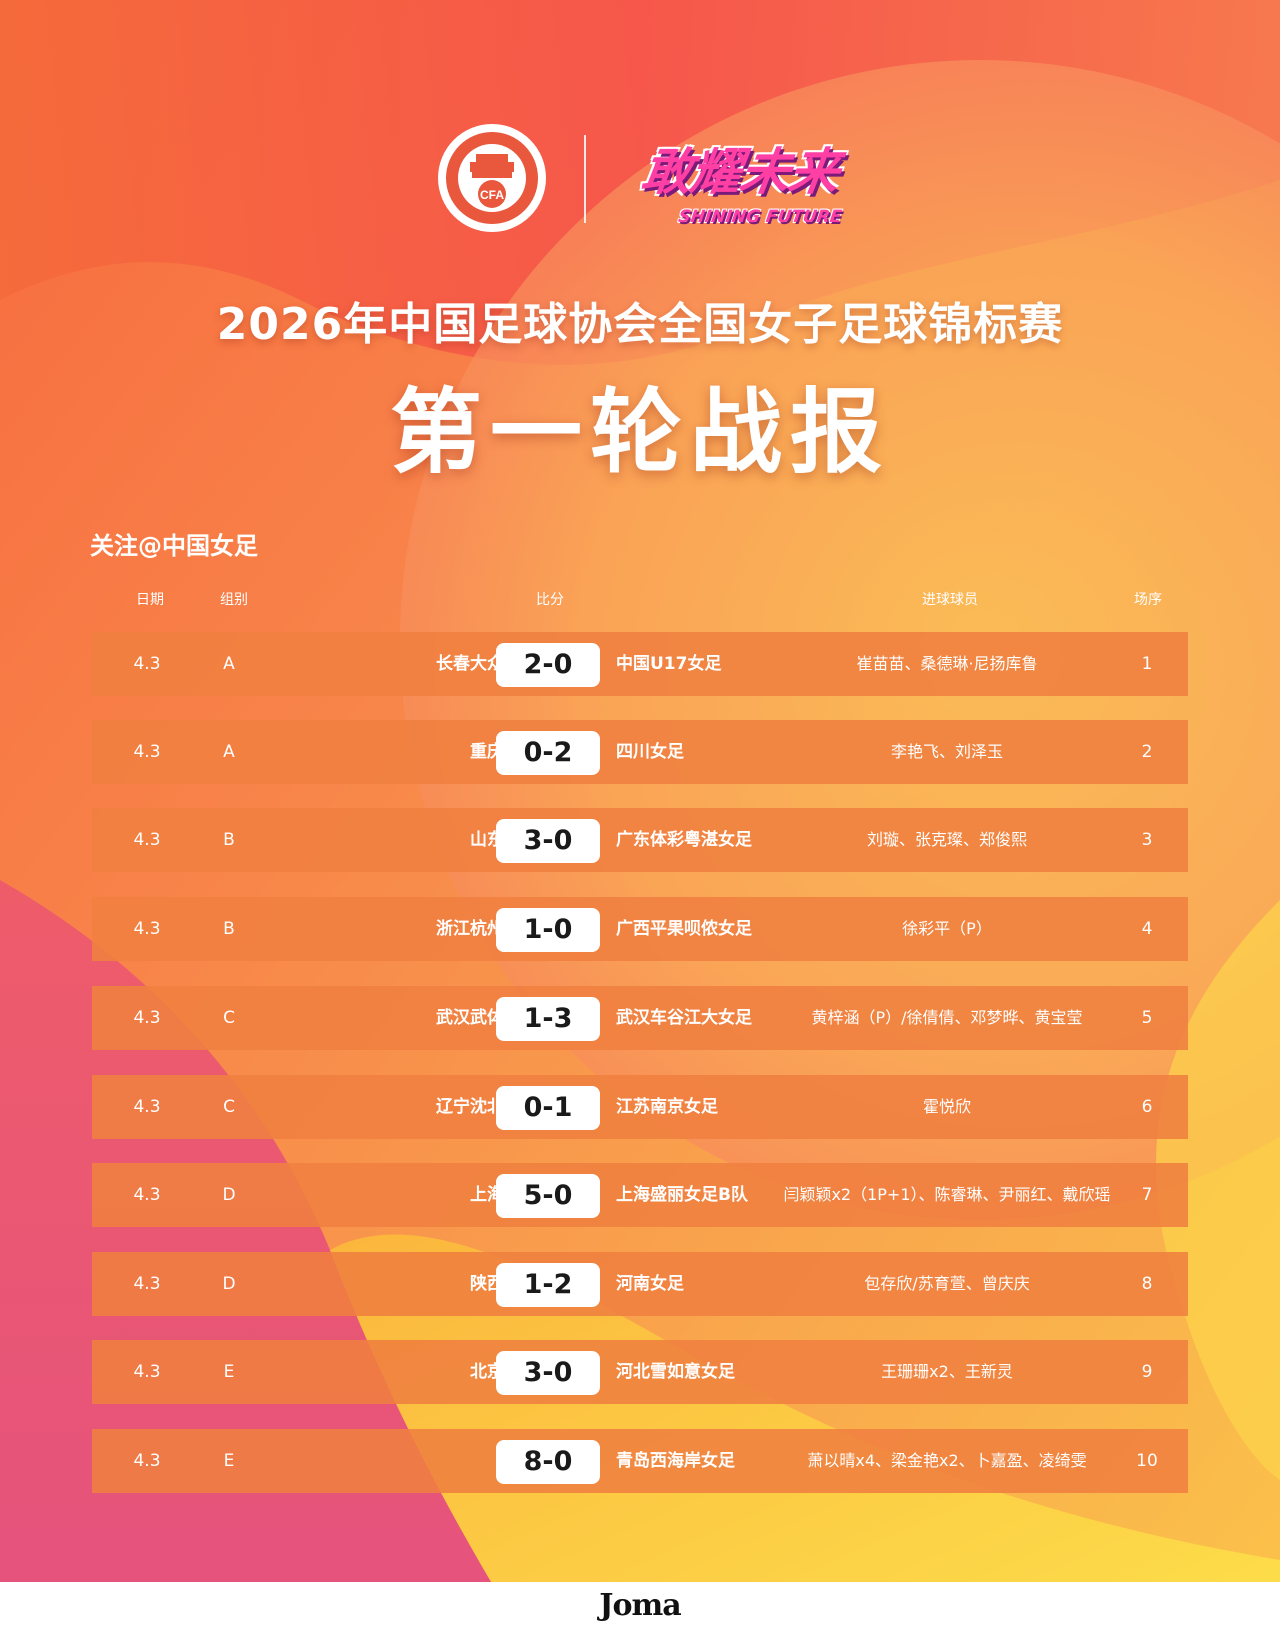  I want to click on away-team: 江苏南京女足, so click(667, 1107).